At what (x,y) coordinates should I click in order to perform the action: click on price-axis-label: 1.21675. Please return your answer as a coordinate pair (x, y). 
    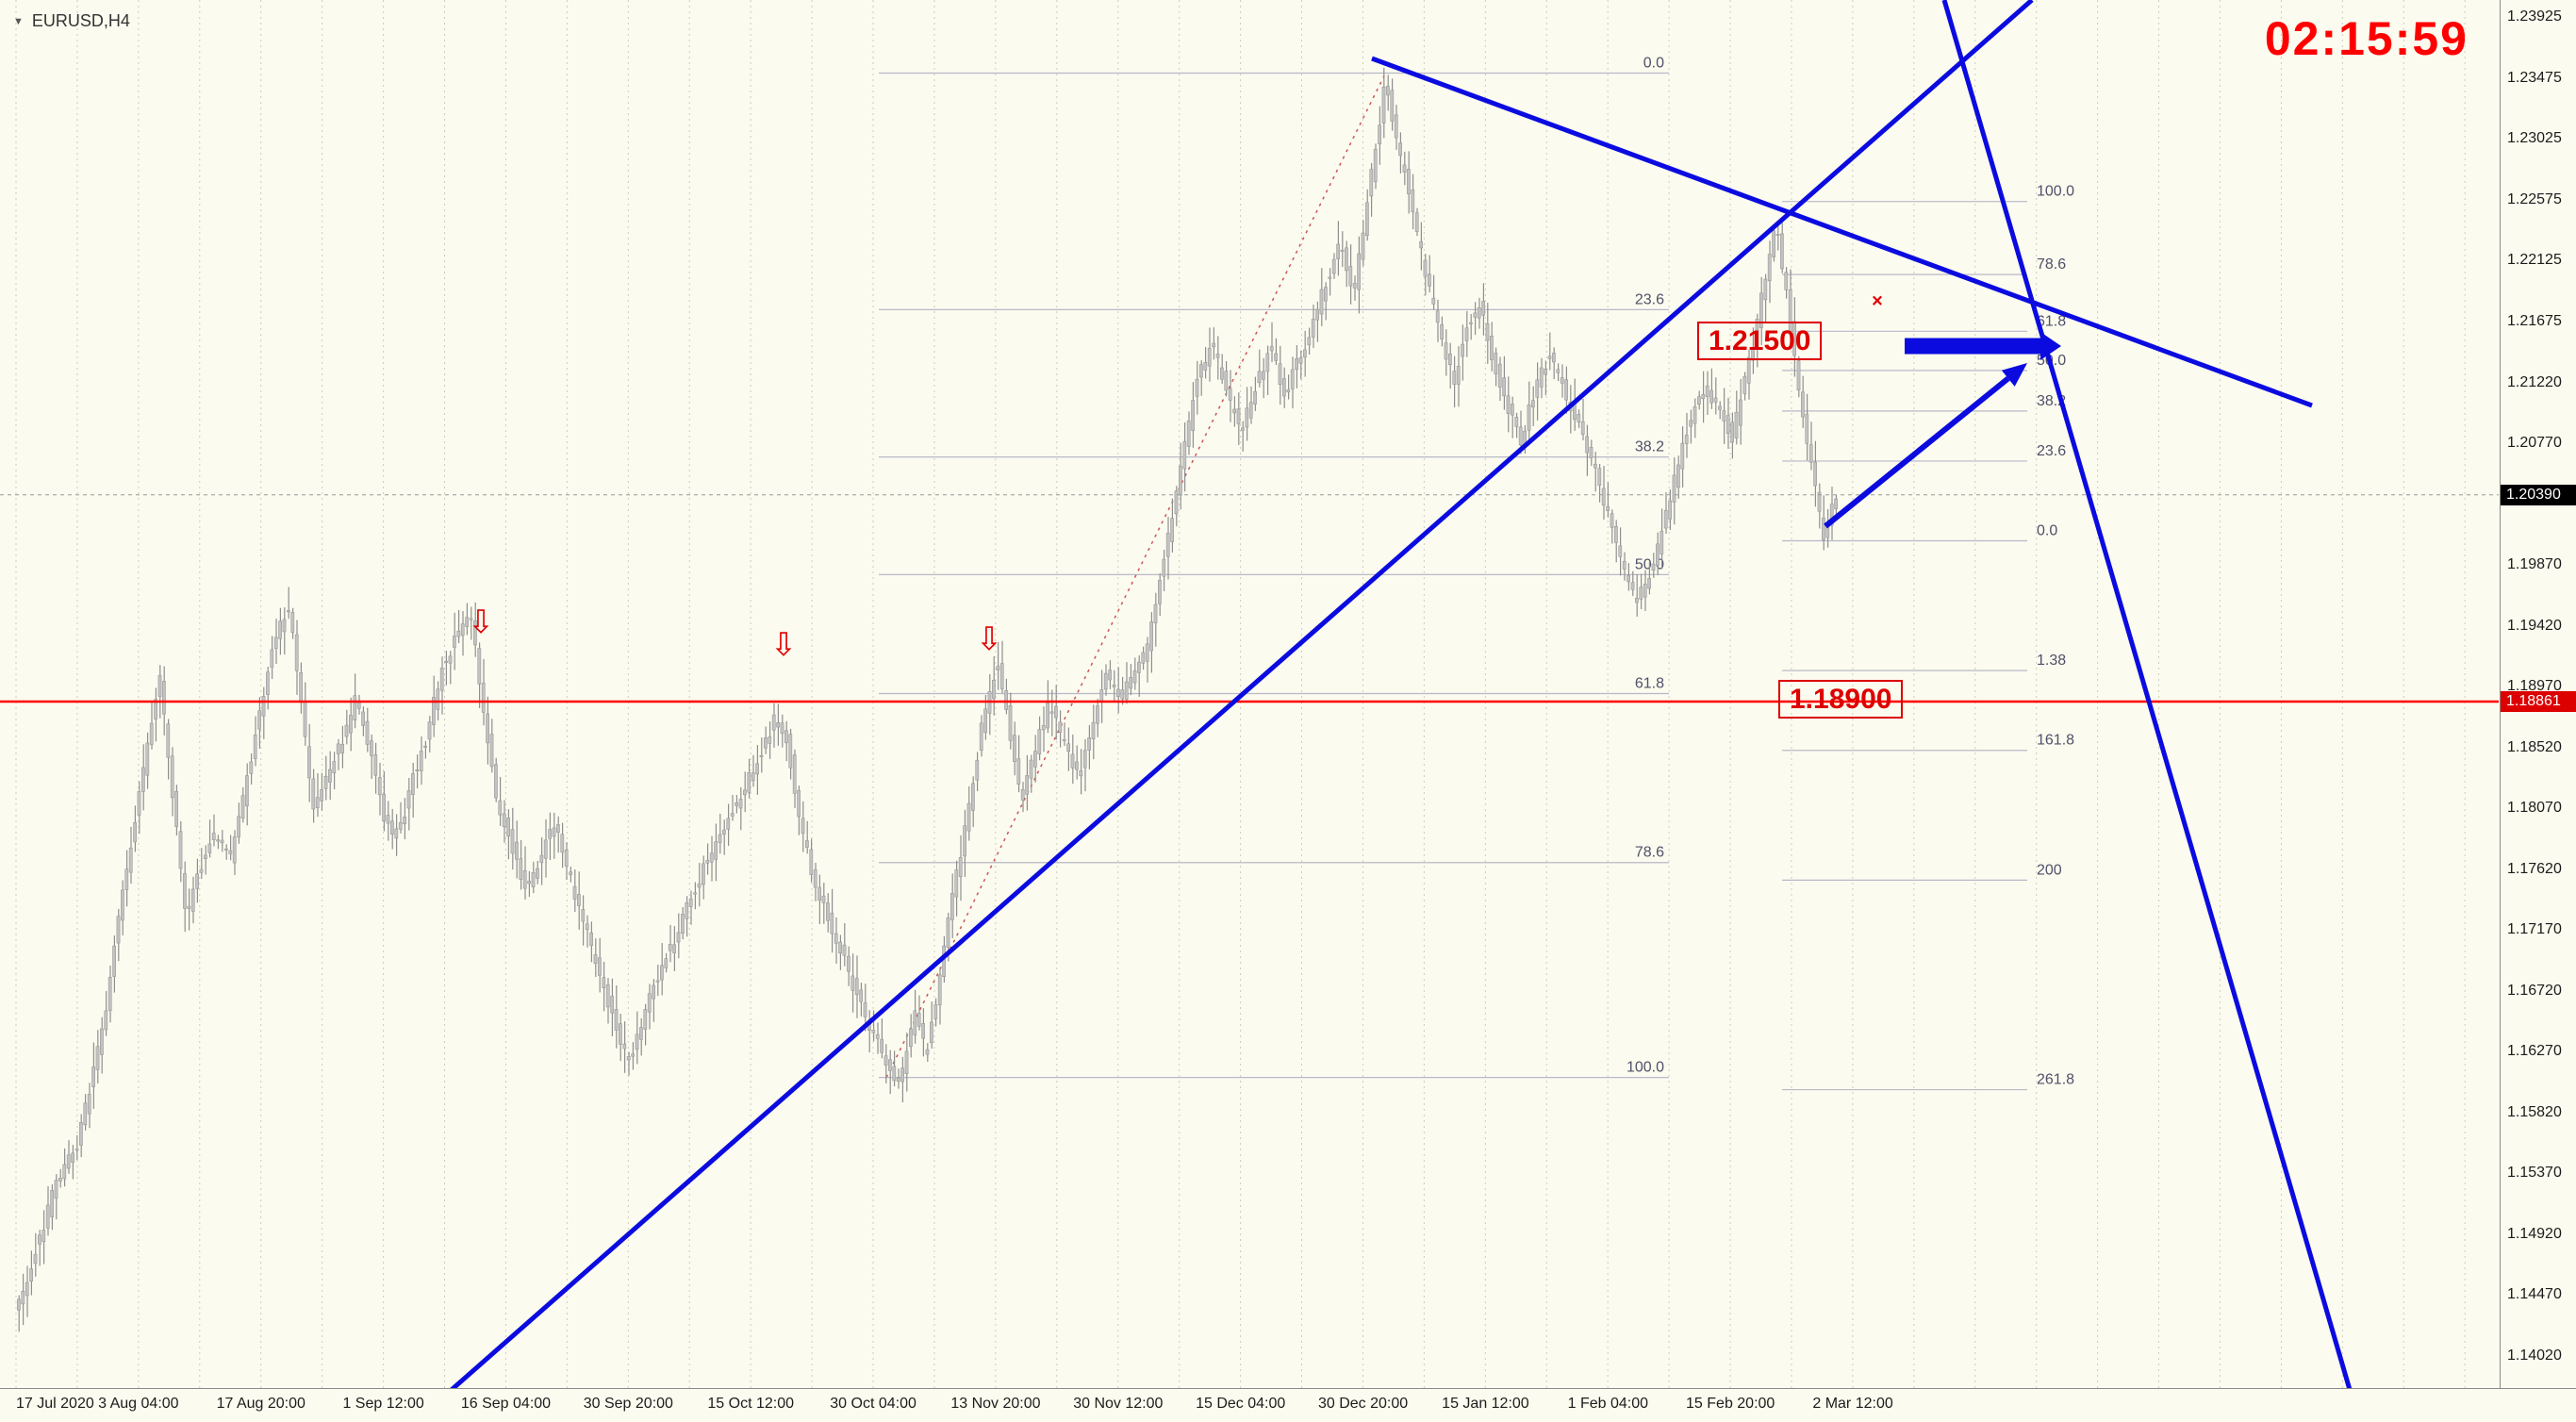
    Looking at the image, I should click on (2534, 320).